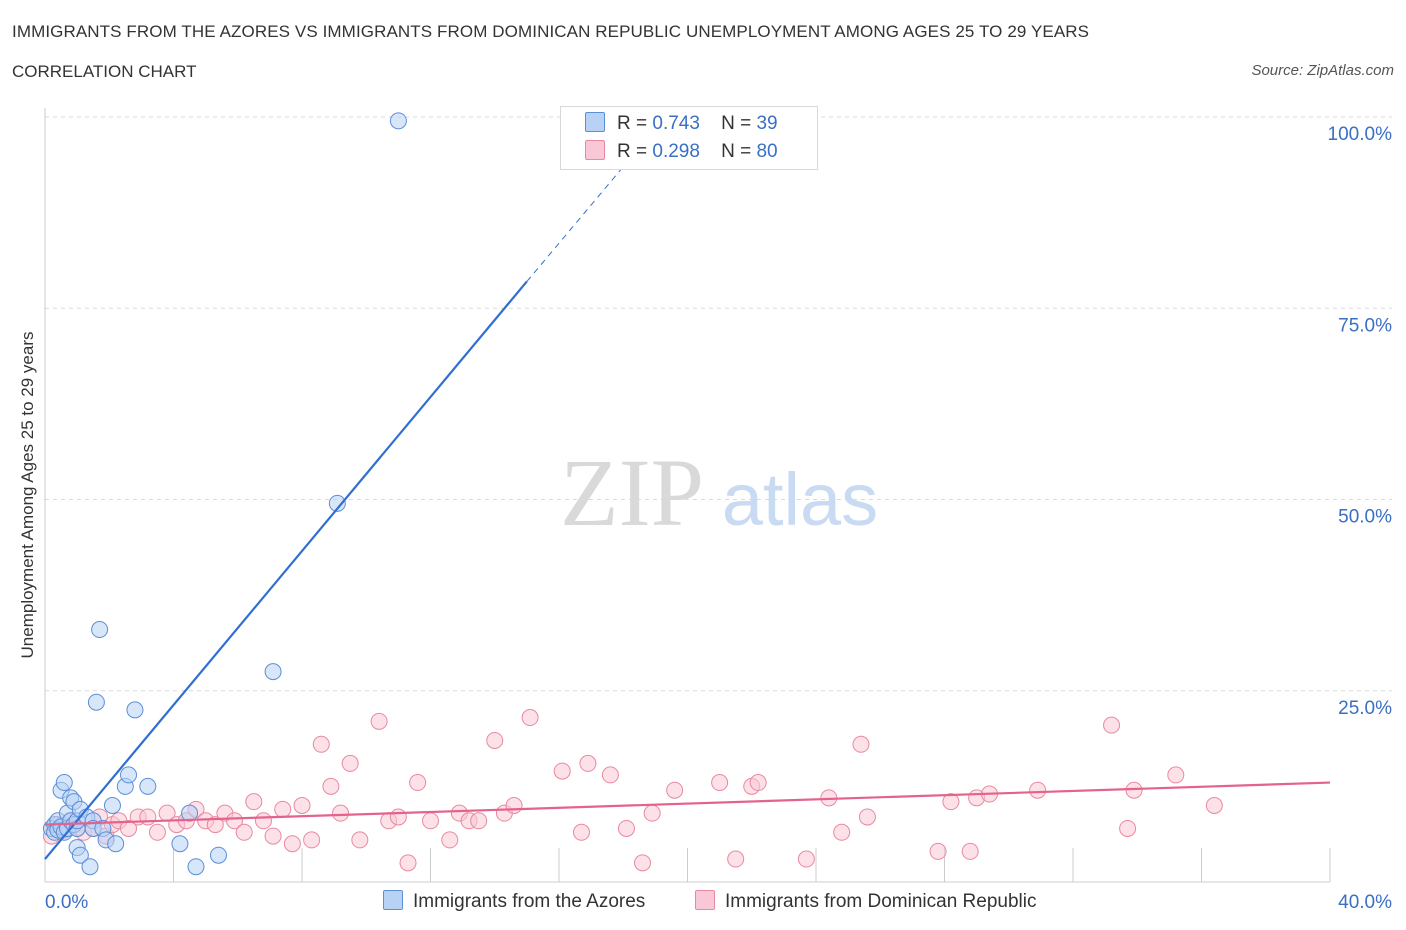 The width and height of the screenshot is (1406, 930). What do you see at coordinates (800, 499) in the screenshot?
I see `watermark-atlas: atlas` at bounding box center [800, 499].